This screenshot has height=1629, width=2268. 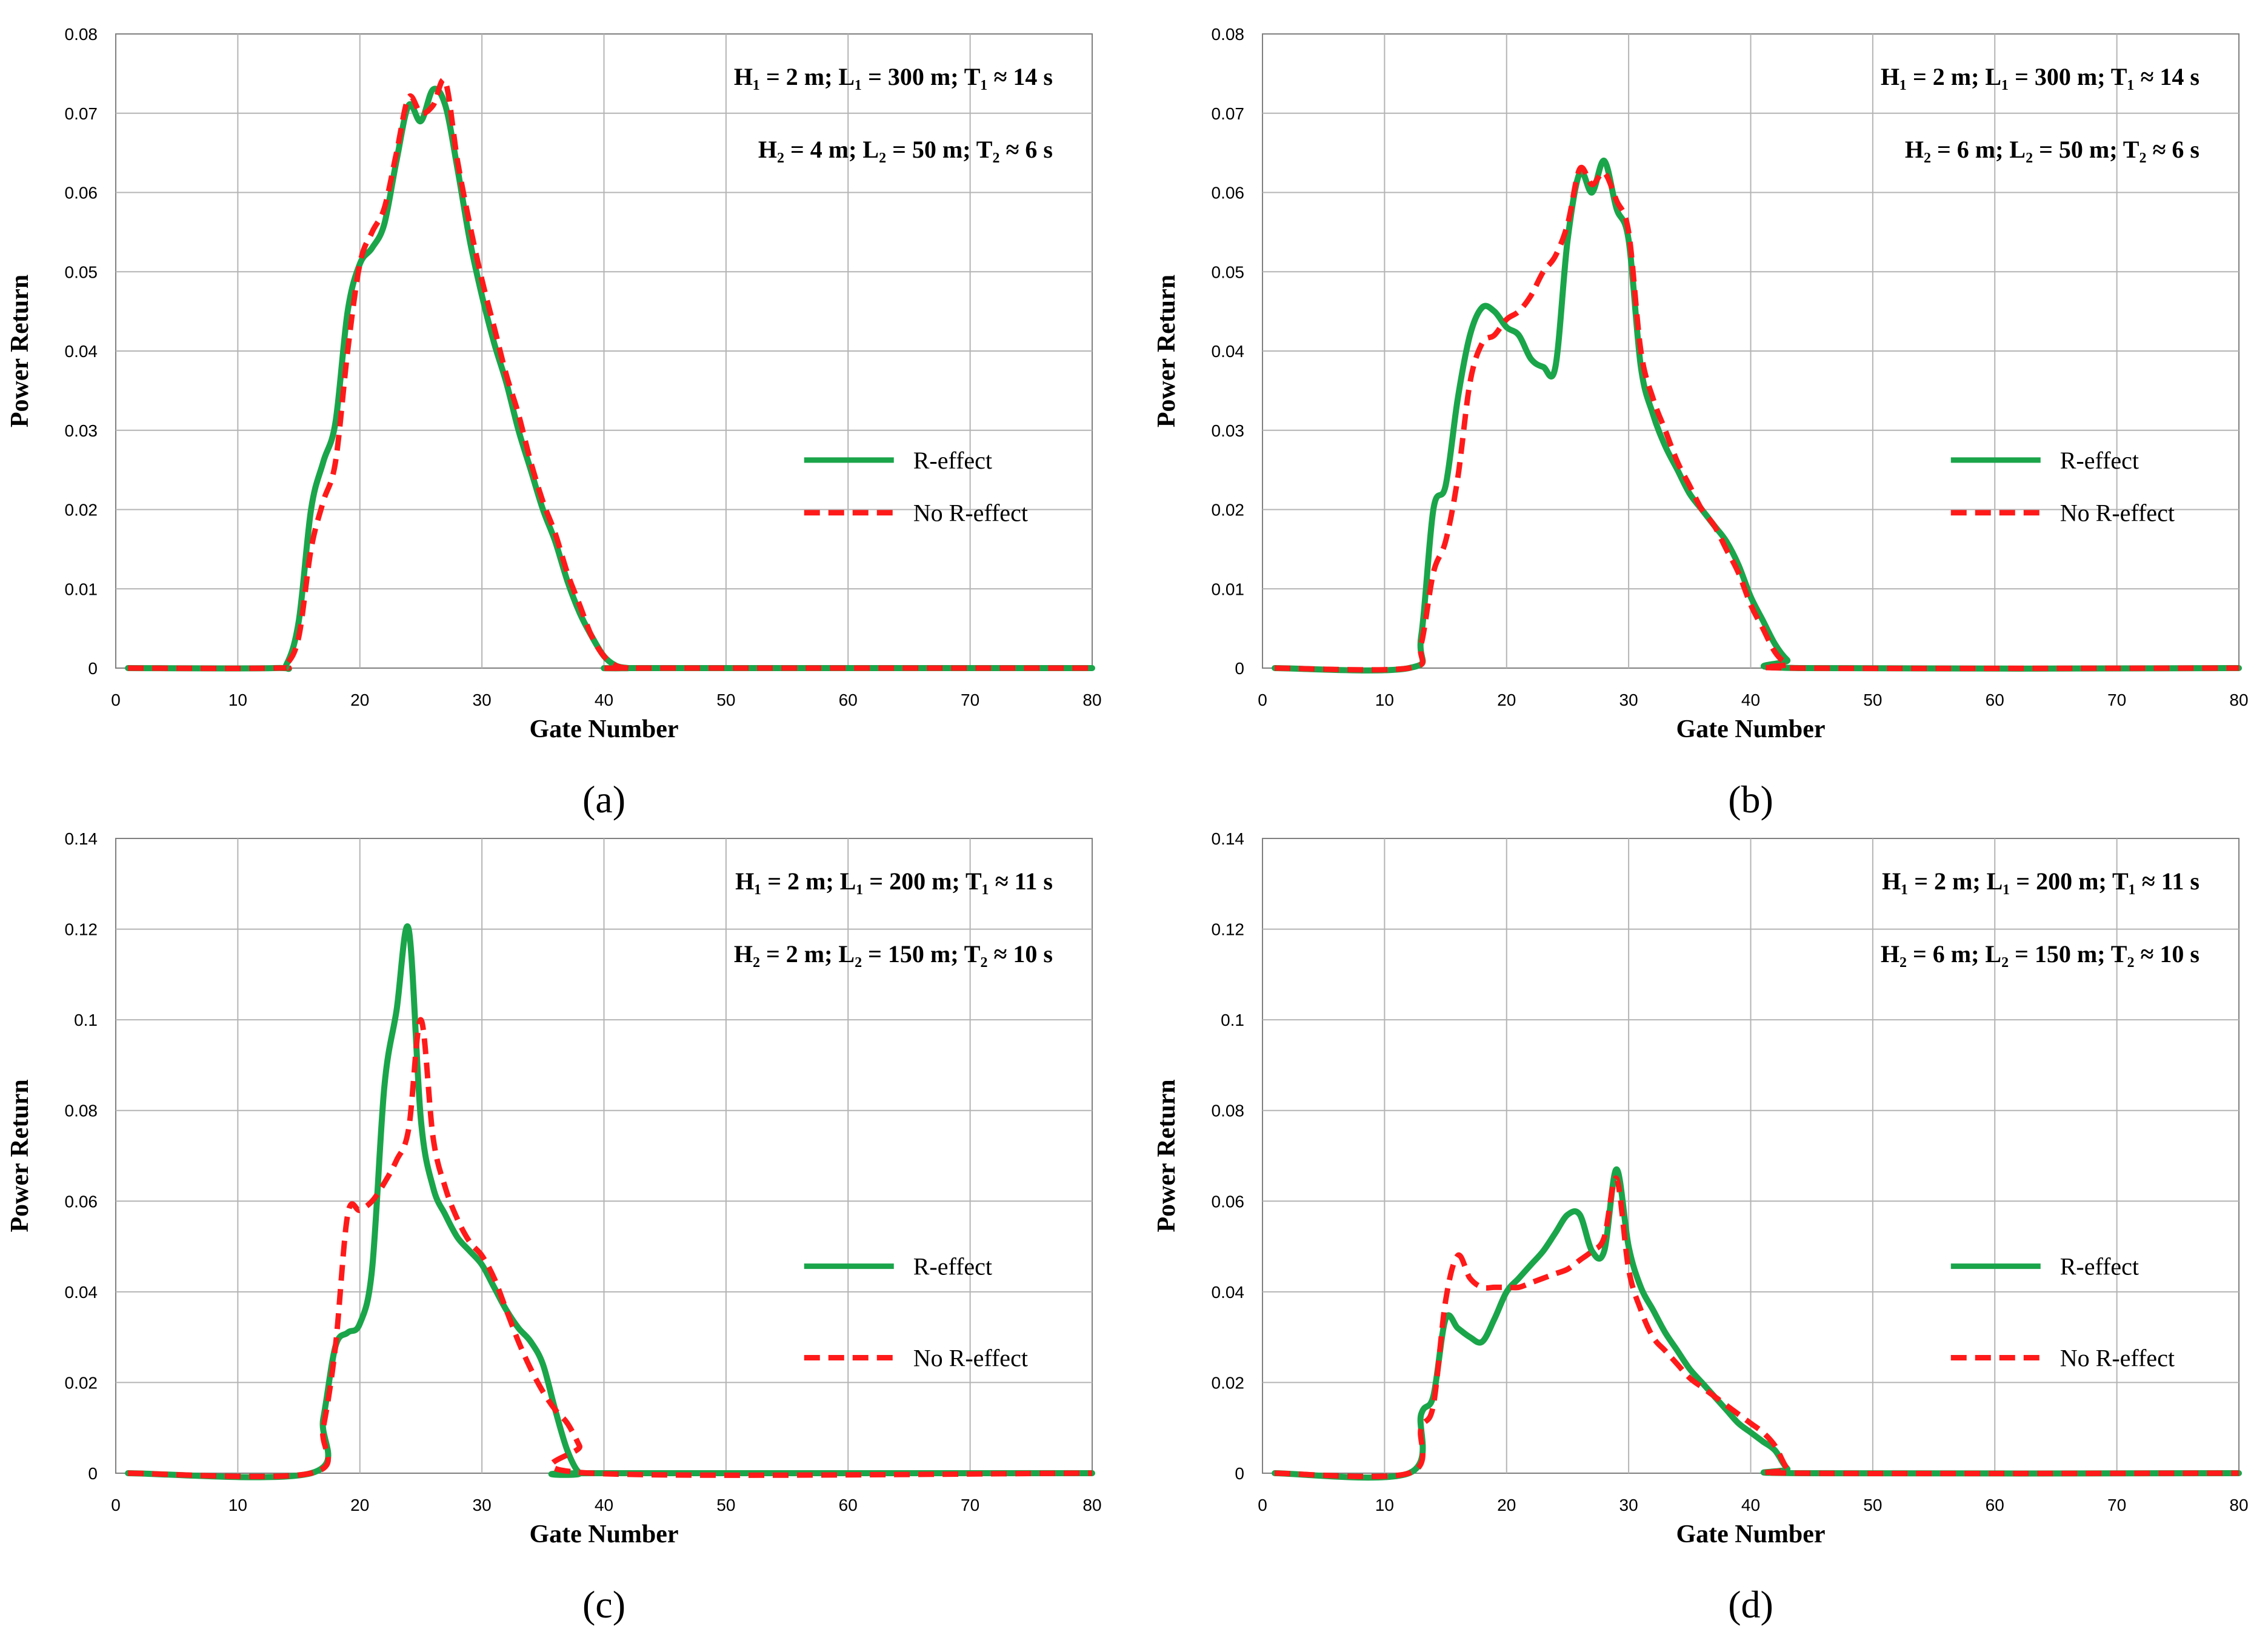 What do you see at coordinates (1506, 700) in the screenshot?
I see `x-tick-label-b: 20` at bounding box center [1506, 700].